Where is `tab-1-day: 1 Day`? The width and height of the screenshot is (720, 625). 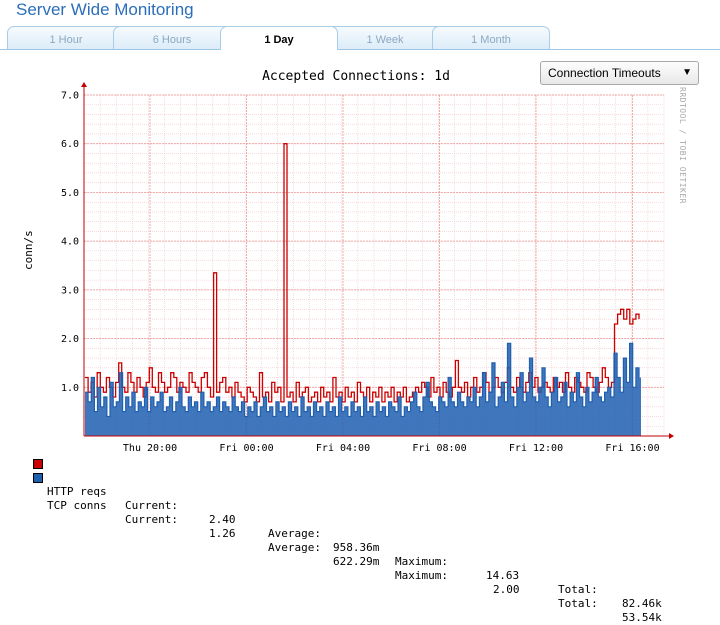
tab-1-day: 1 Day is located at coordinates (279, 38).